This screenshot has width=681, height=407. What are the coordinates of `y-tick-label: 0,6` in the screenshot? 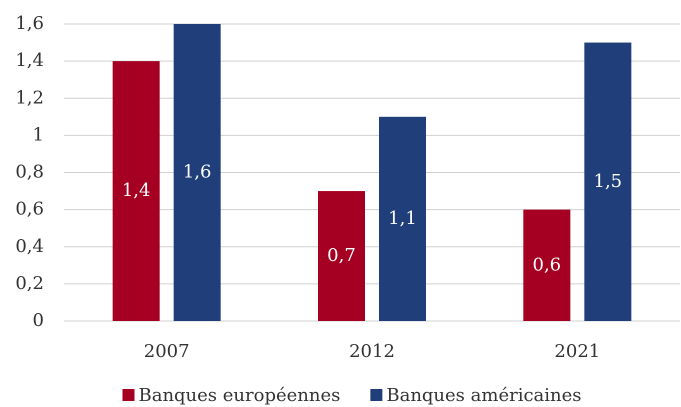 It's located at (29, 209).